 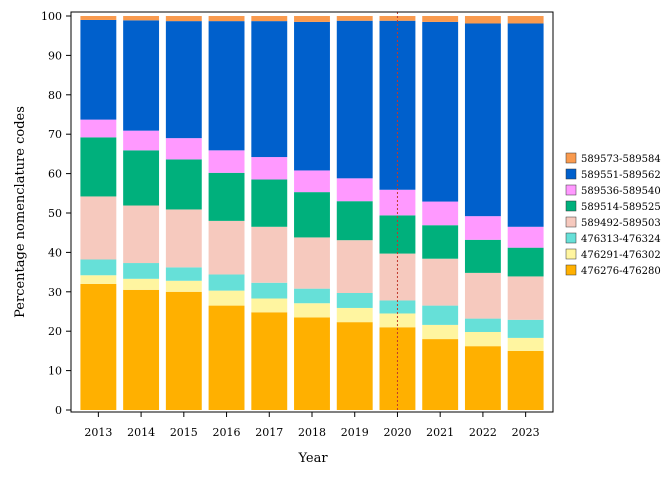 What do you see at coordinates (55, 252) in the screenshot?
I see `y-tick-label-40: 40` at bounding box center [55, 252].